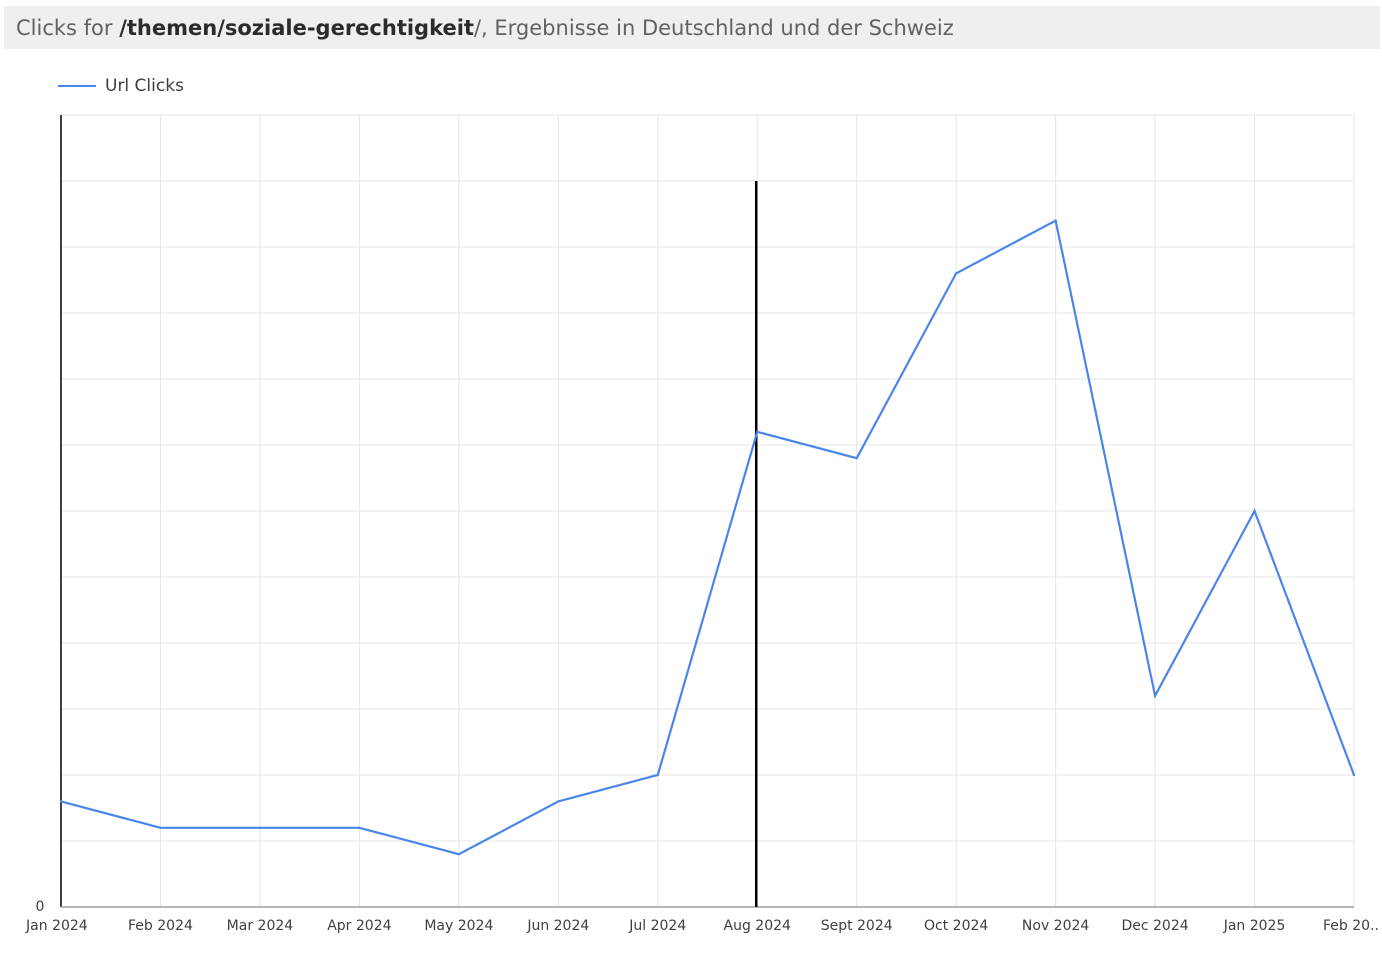  I want to click on x-tick-label: Mar 2024, so click(260, 926).